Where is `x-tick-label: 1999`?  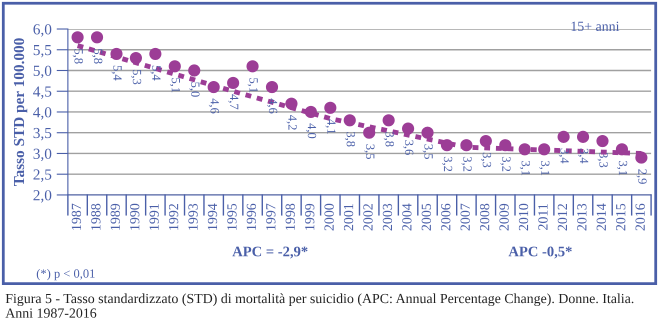
x-tick-label: 1999 is located at coordinates (309, 217).